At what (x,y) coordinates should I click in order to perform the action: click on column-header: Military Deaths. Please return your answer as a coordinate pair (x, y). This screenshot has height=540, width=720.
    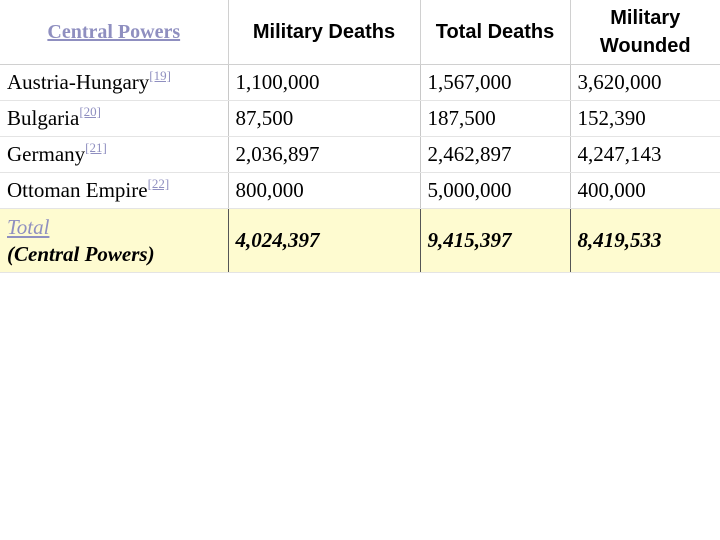
    Looking at the image, I should click on (323, 32).